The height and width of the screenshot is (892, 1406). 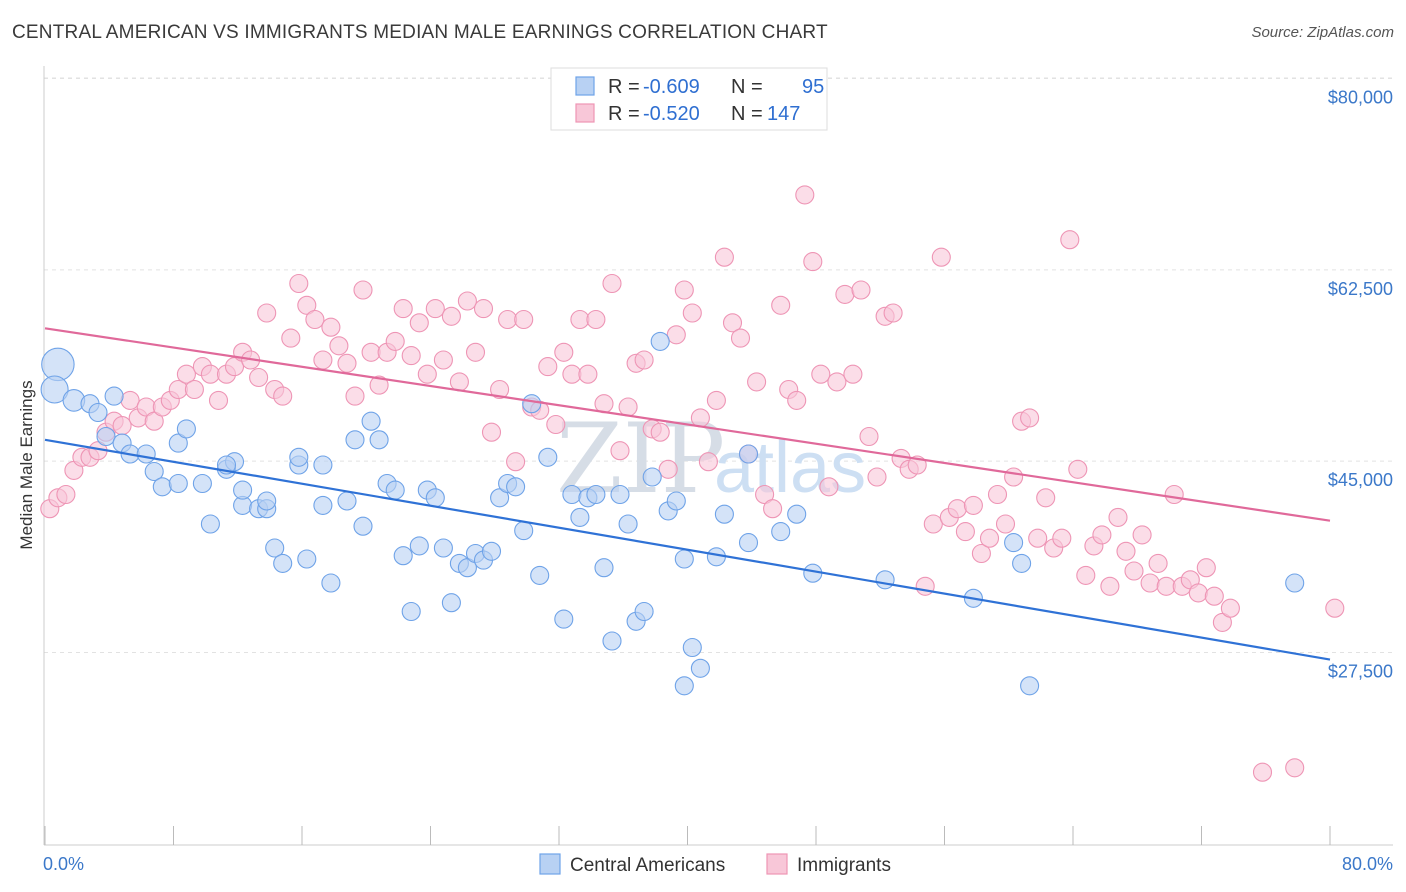 What do you see at coordinates (1360, 385) in the screenshot?
I see `y-tick-labels: $80,000 $62,500 $45,000 $27,500` at bounding box center [1360, 385].